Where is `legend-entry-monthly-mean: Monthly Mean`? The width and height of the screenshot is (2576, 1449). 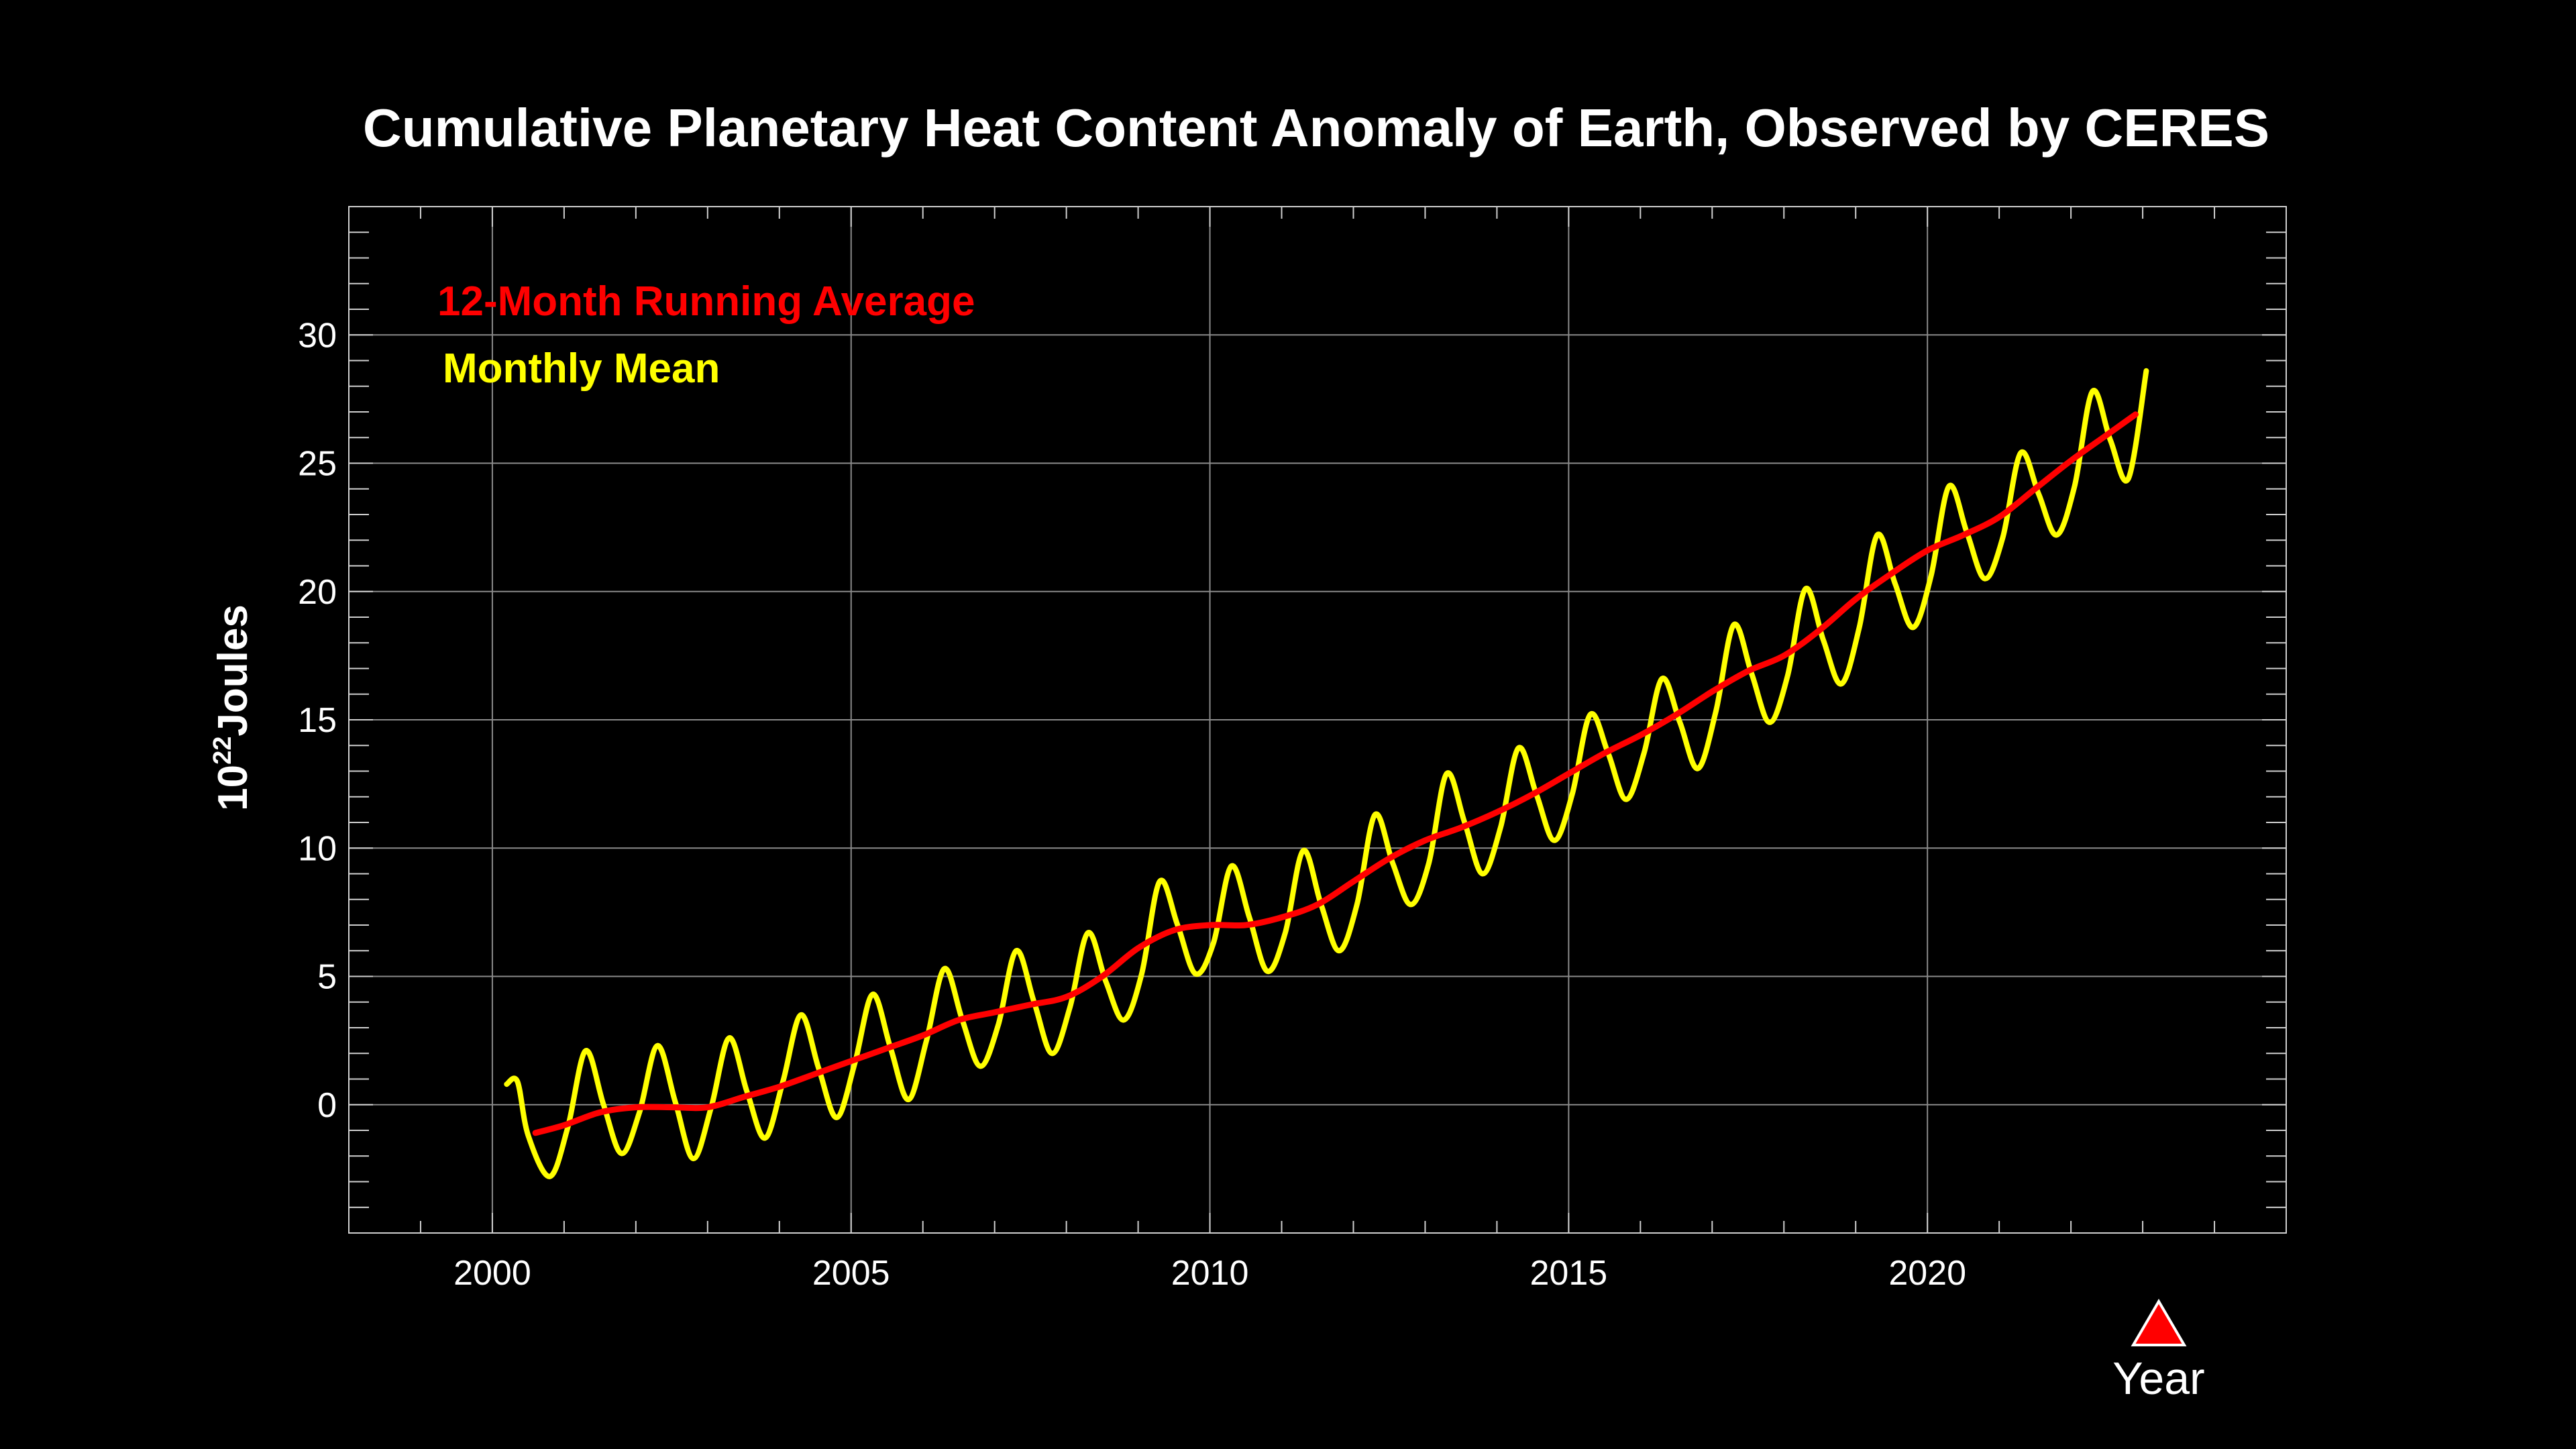 legend-entry-monthly-mean: Monthly Mean is located at coordinates (581, 368).